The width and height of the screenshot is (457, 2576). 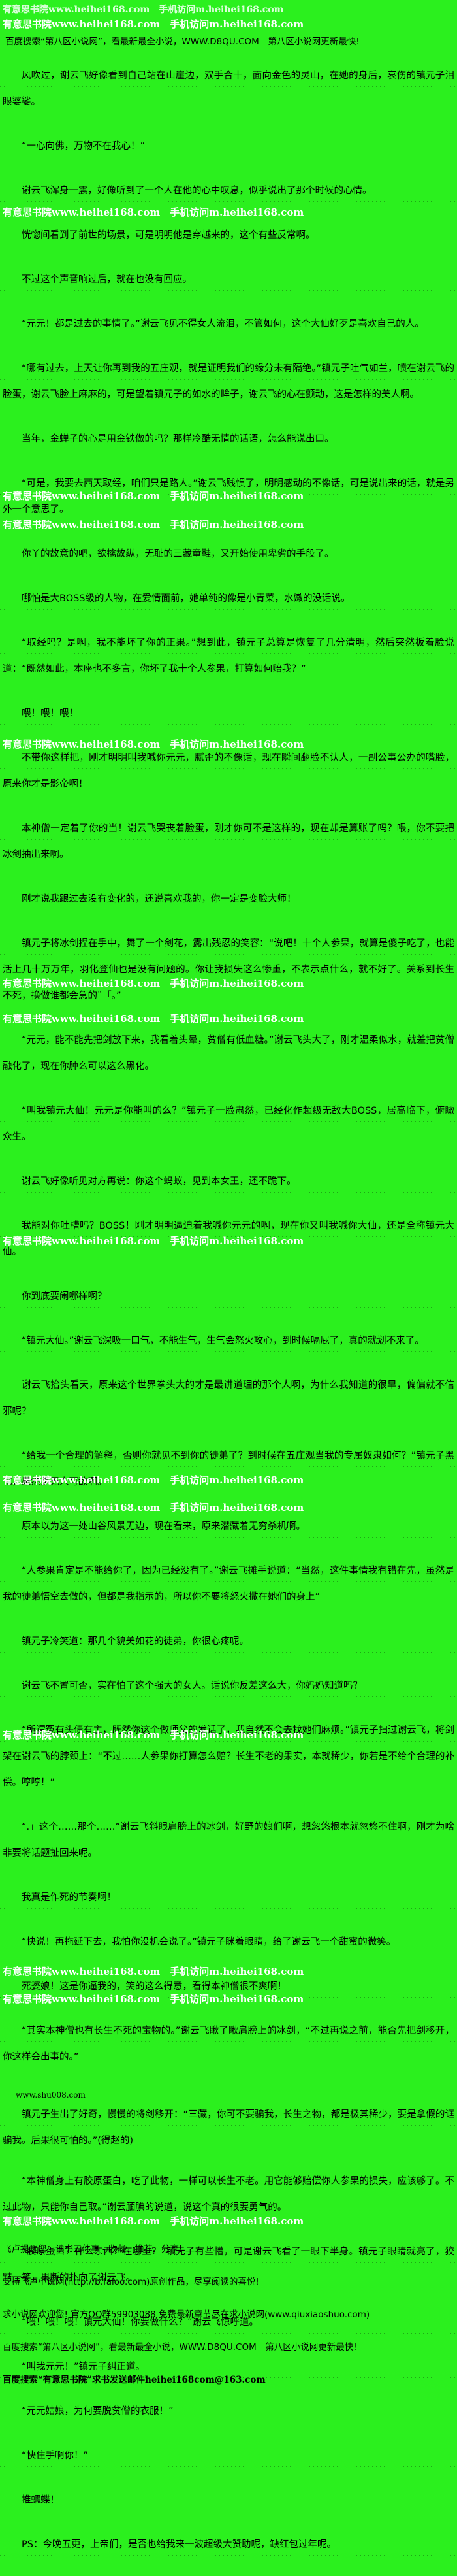 What do you see at coordinates (228, 599) in the screenshot?
I see `paragraph: 哪怕是大BOSS级的人物，在爱情面前，她单纯的像是小青菜，水嫩的没话说。` at bounding box center [228, 599].